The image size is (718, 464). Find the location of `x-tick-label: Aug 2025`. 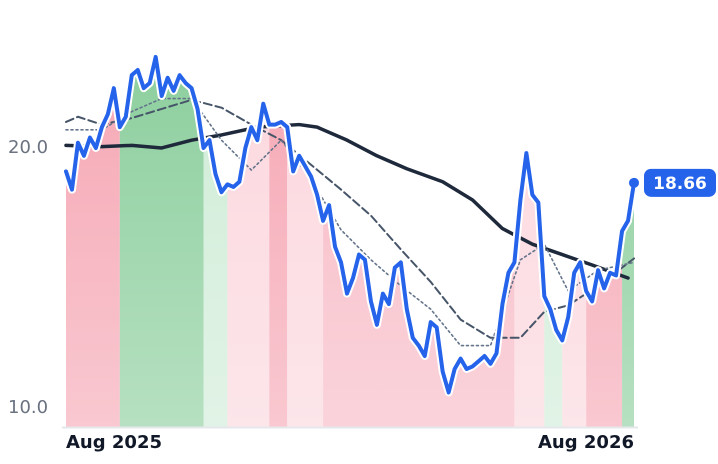

x-tick-label: Aug 2025 is located at coordinates (114, 442).